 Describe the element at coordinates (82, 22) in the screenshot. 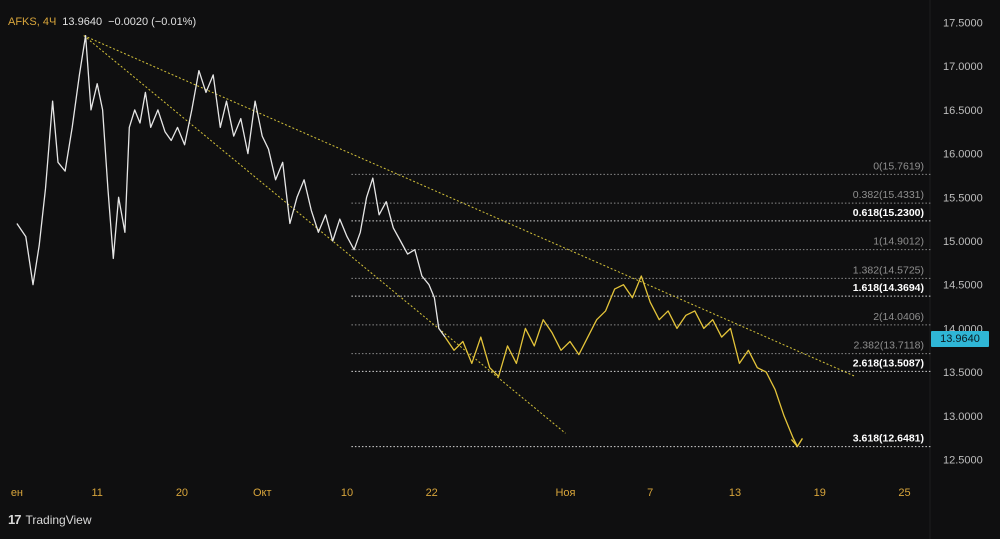

I see `last-price: 13.9640` at that location.